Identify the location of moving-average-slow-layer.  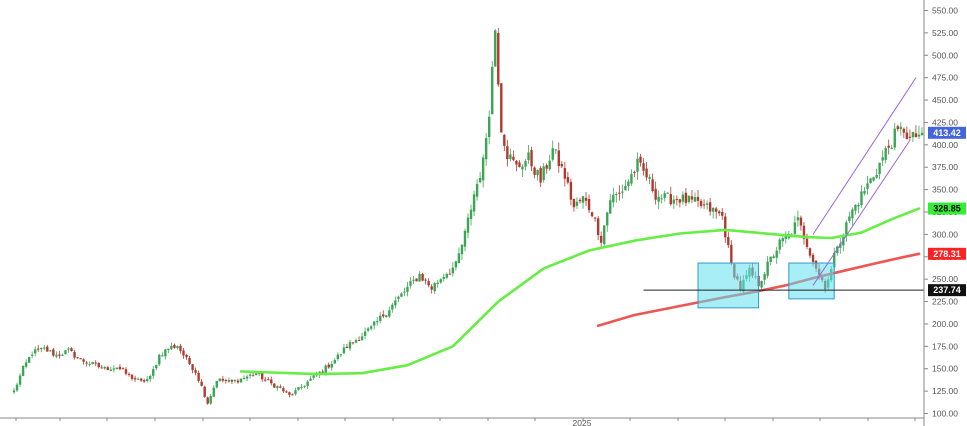
(758, 289).